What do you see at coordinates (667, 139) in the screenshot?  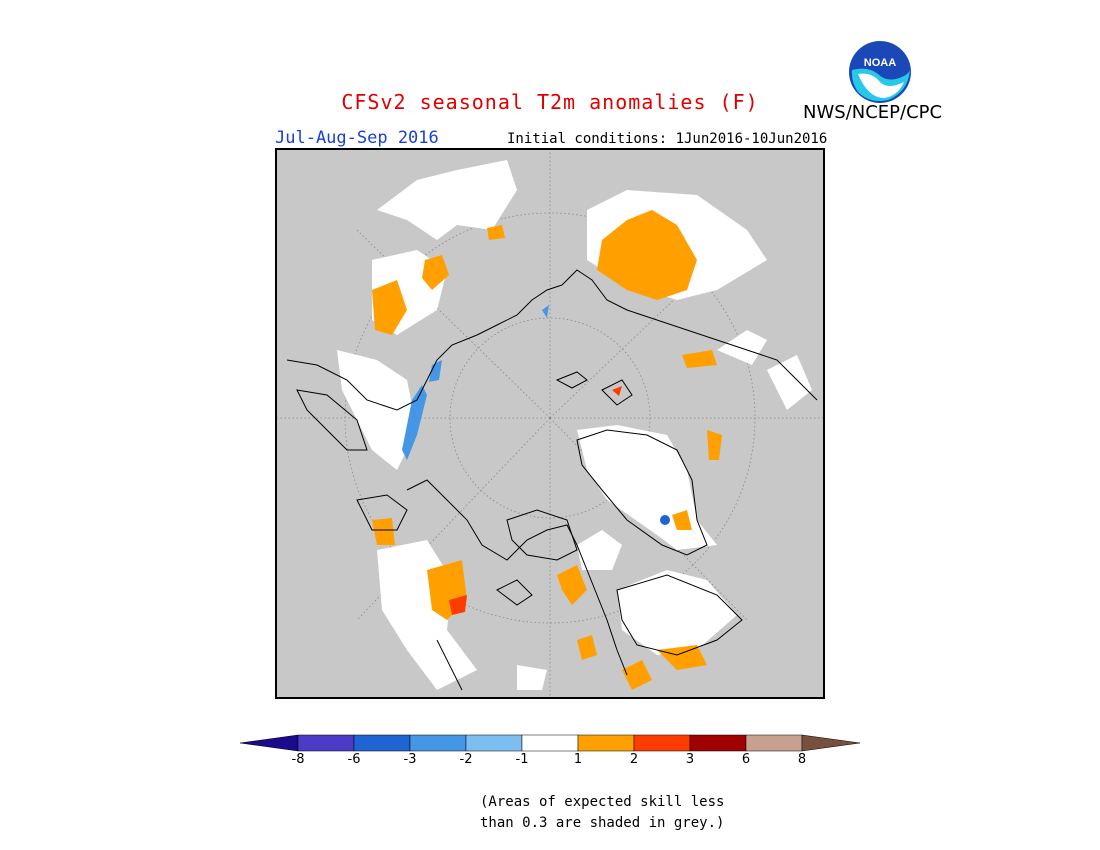 I see `initial-conditions-label: Initial conditions: 1Jun2016-10Jun2016` at bounding box center [667, 139].